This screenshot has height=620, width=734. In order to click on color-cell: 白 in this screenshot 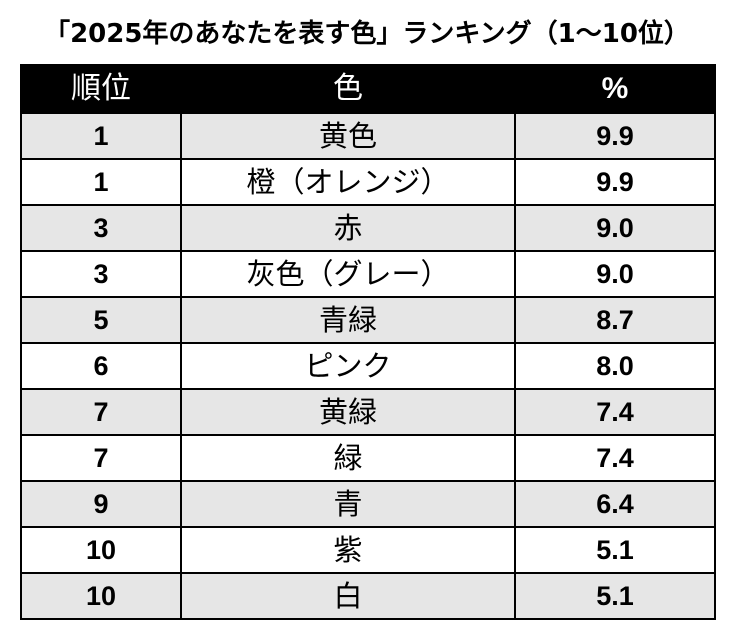, I will do `click(348, 596)`.